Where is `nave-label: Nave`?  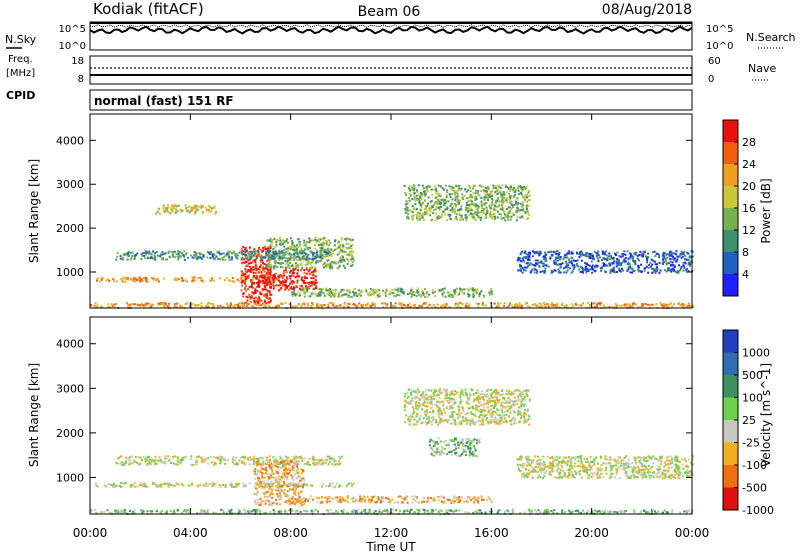 nave-label: Nave is located at coordinates (762, 68).